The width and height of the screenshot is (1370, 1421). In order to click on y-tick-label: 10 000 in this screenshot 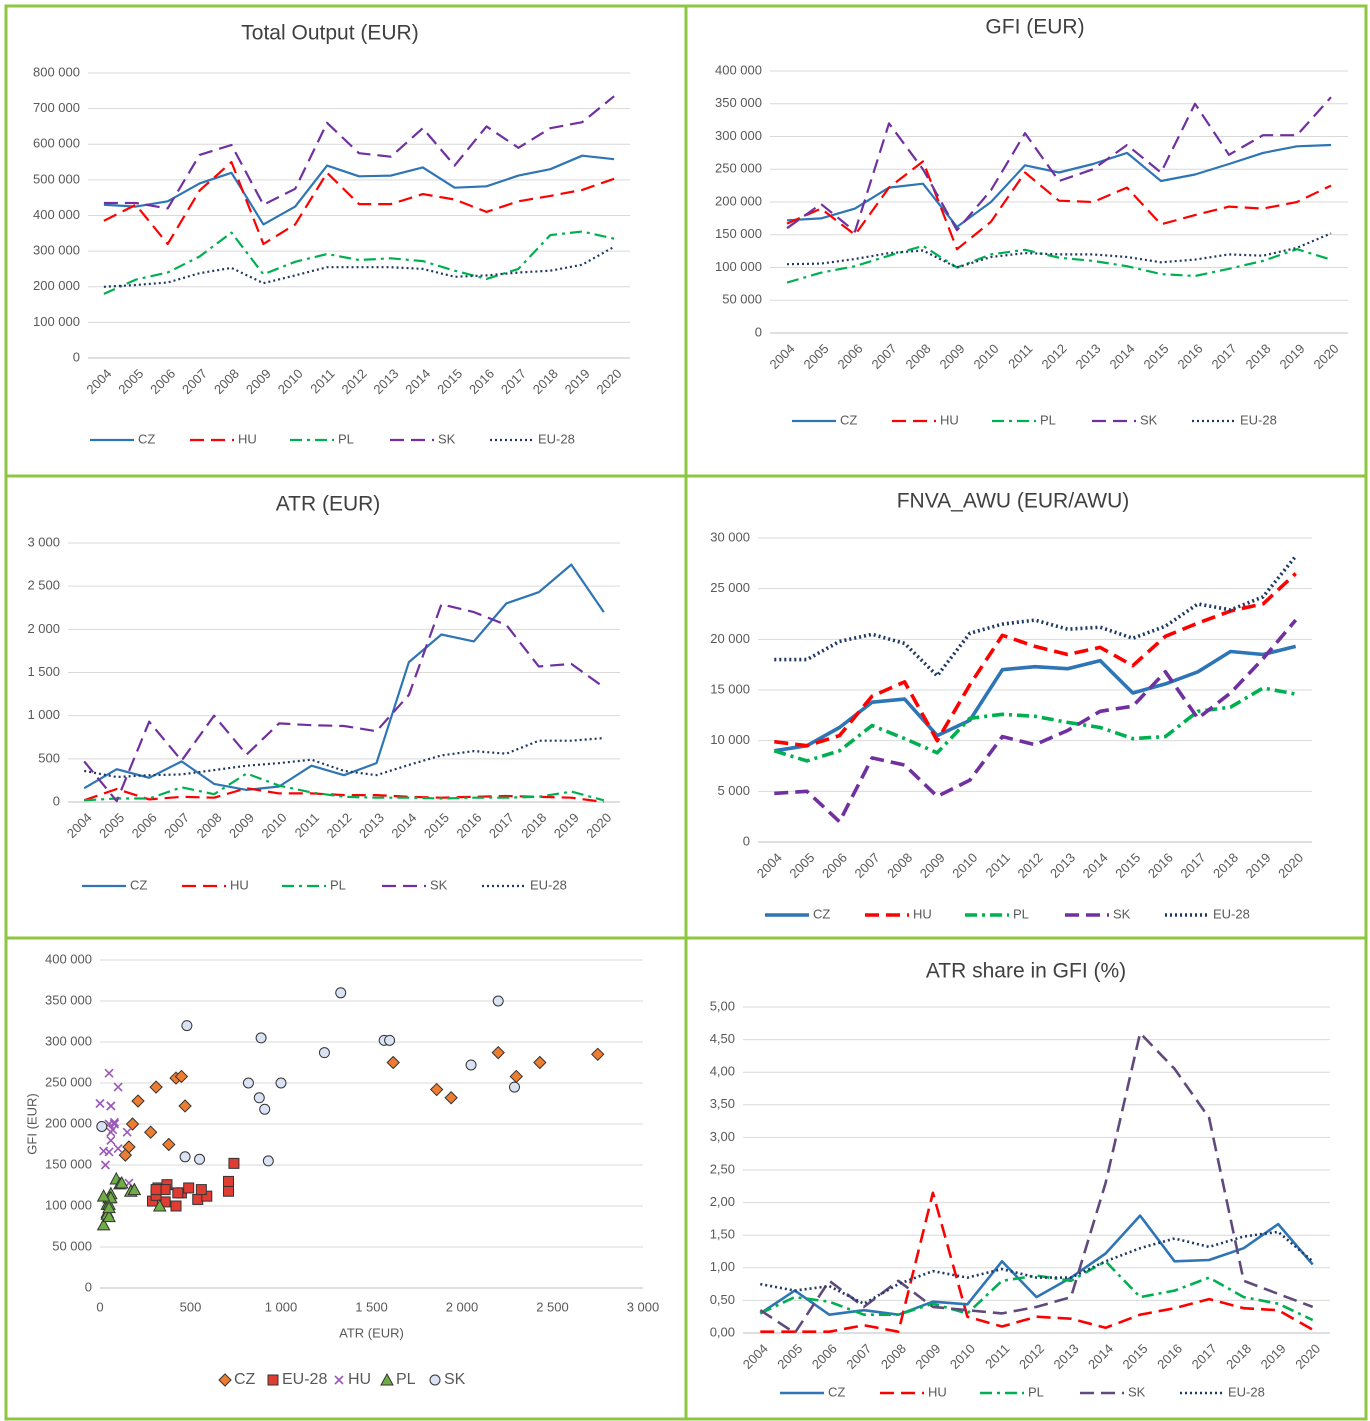, I will do `click(730, 739)`.